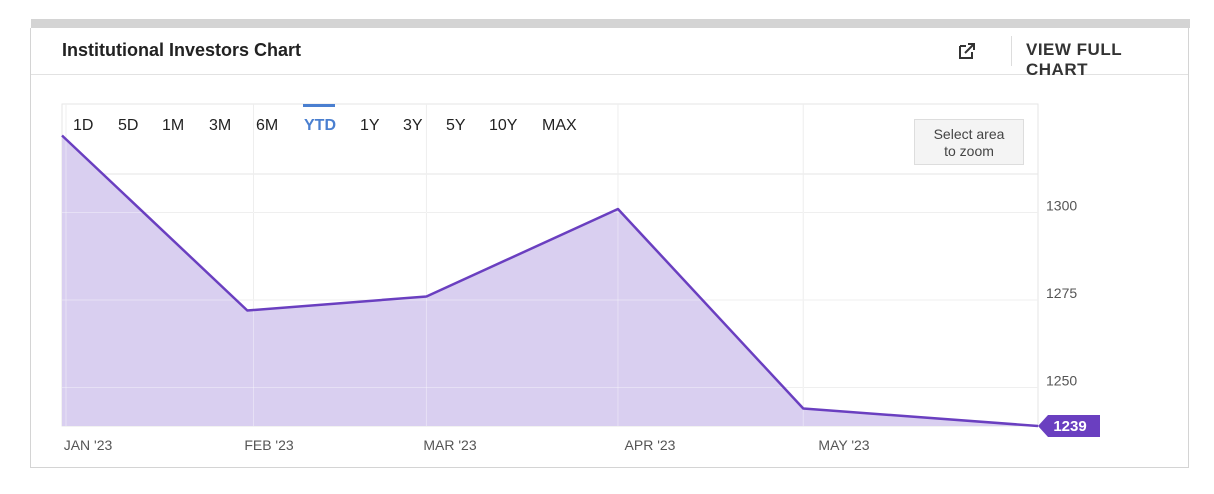 The width and height of the screenshot is (1214, 494). I want to click on range-button-1y: 1Y, so click(370, 125).